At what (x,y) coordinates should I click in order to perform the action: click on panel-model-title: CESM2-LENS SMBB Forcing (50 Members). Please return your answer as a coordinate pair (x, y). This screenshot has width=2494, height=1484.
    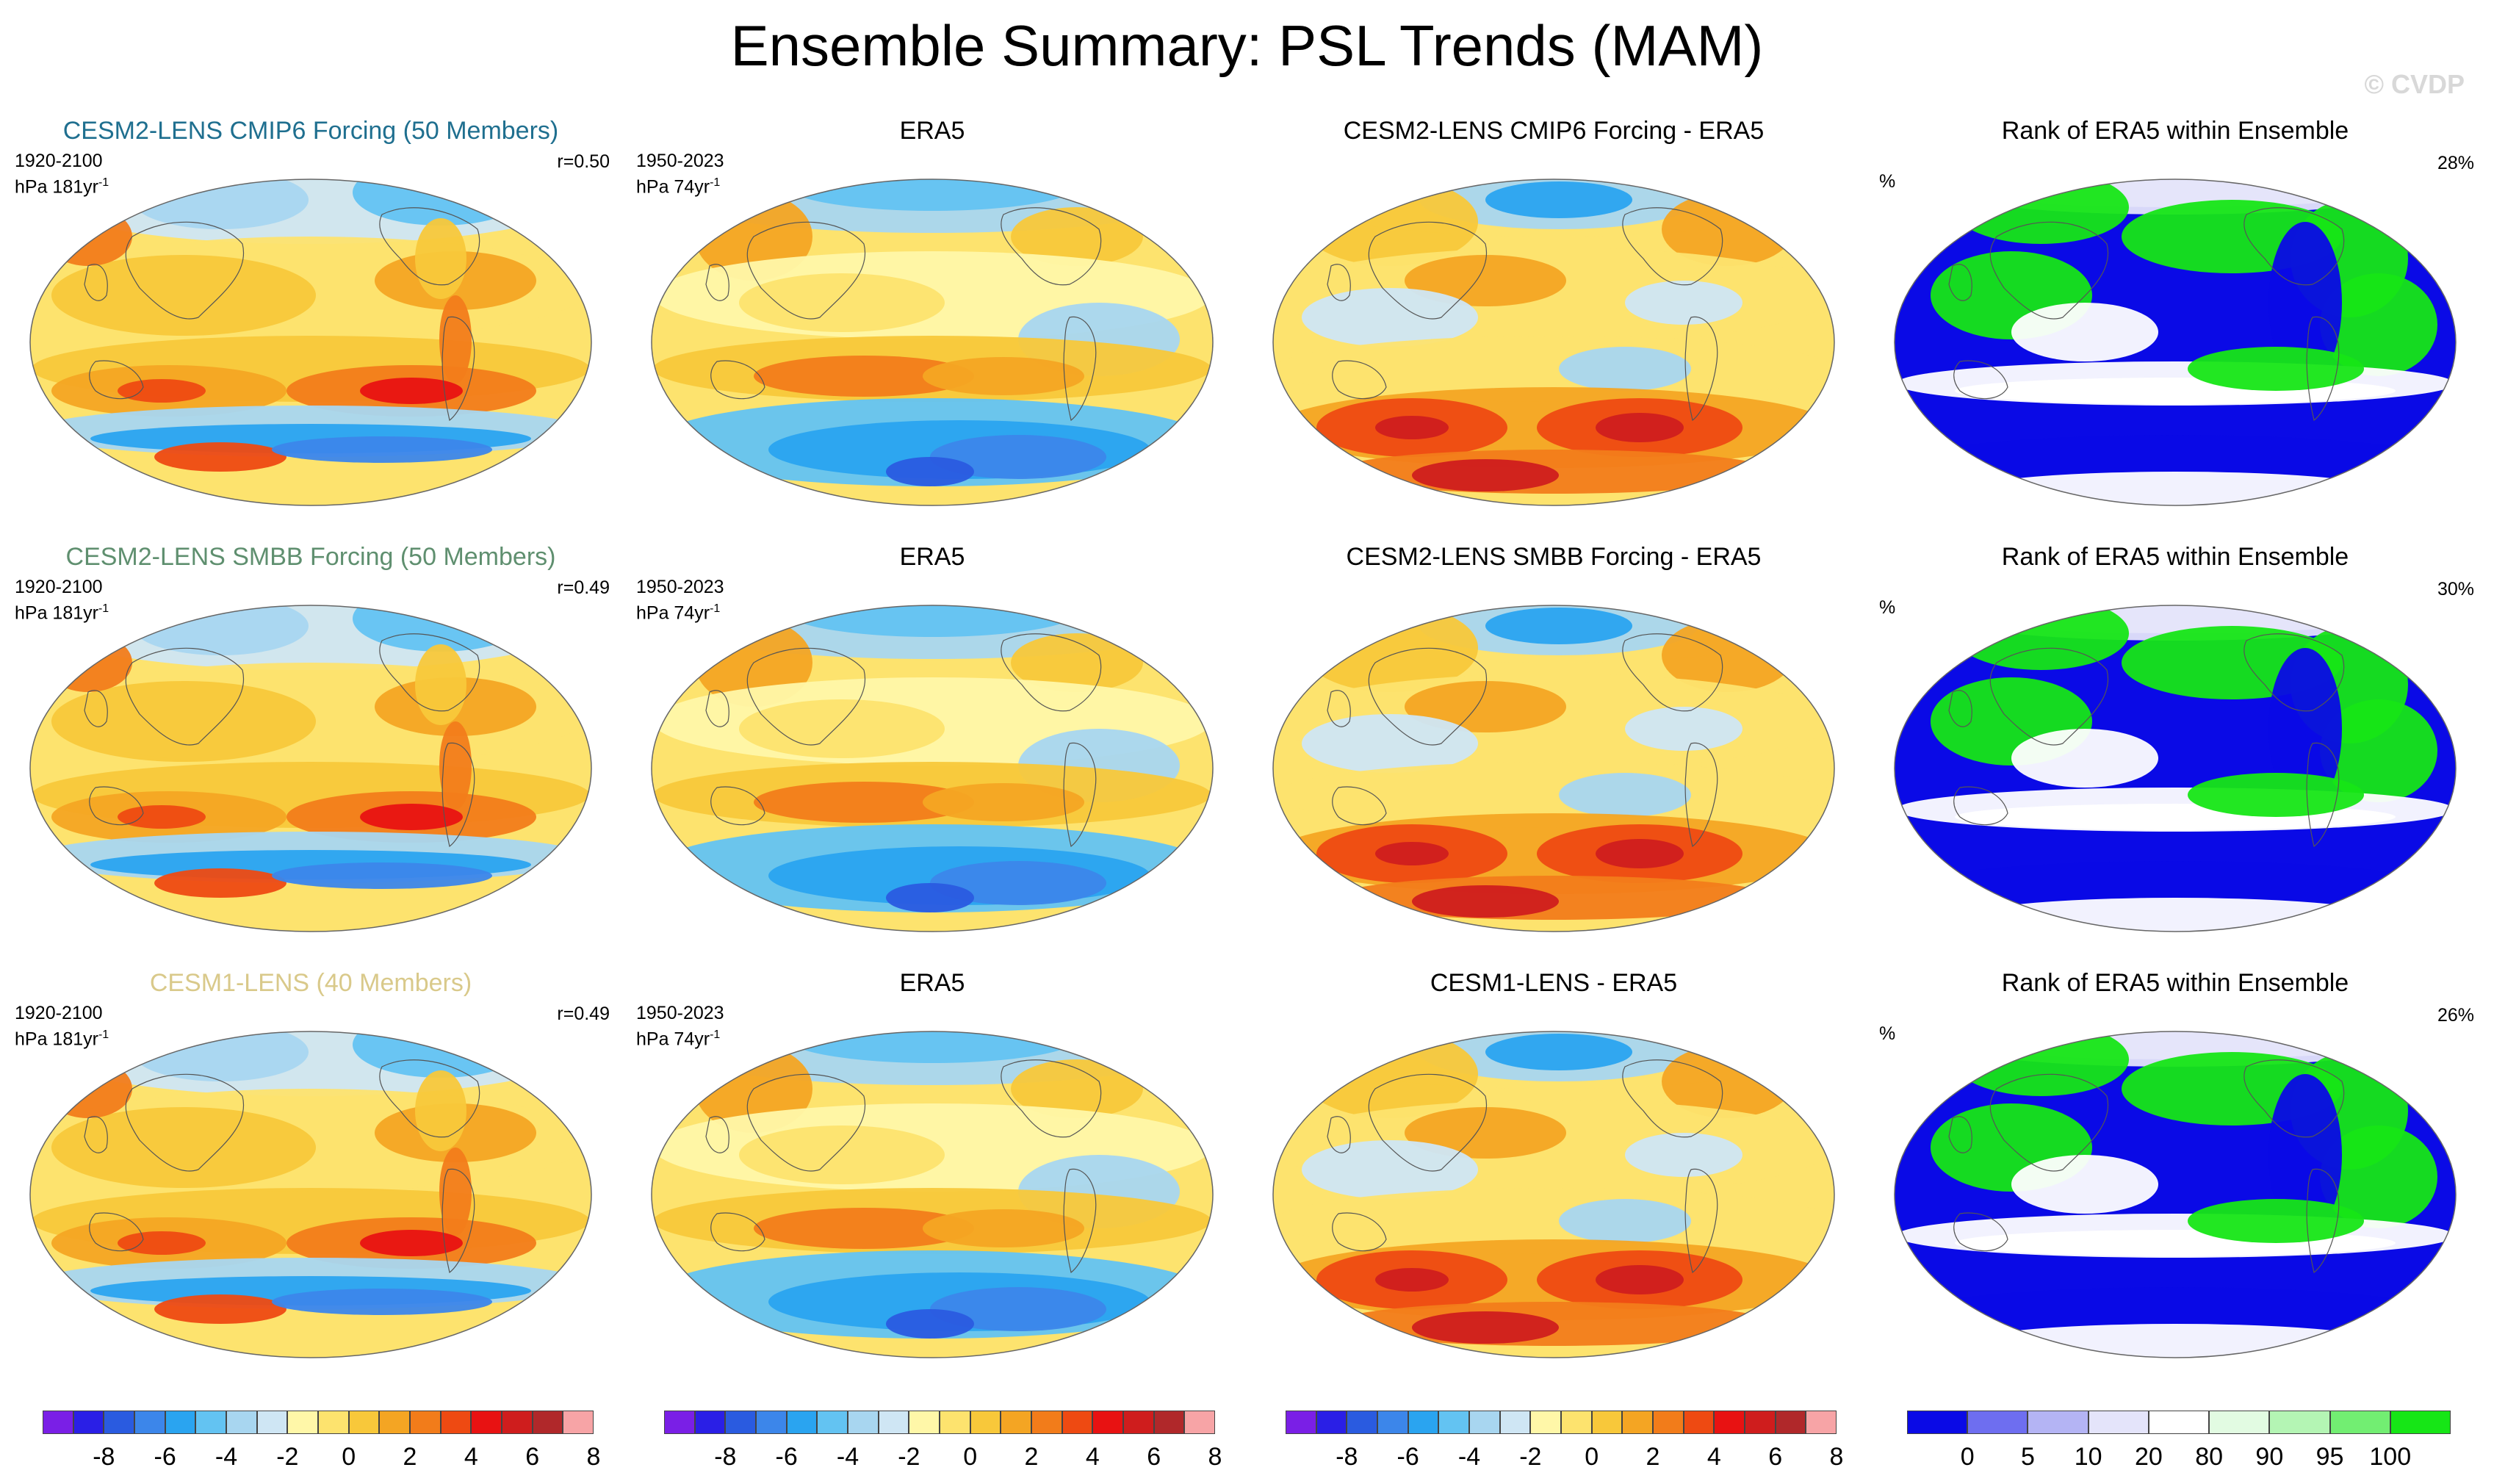
    Looking at the image, I should click on (310, 557).